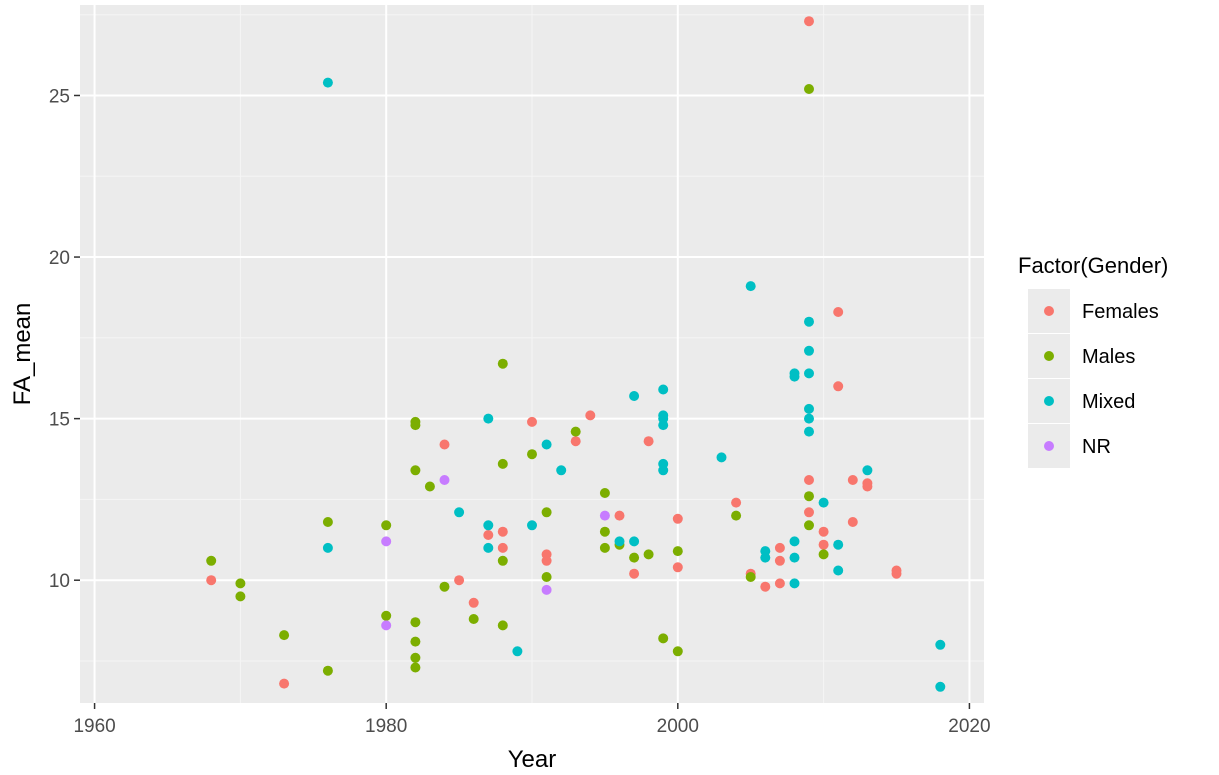  I want to click on legend: Factor(Gender) Females Males Mixed NR, so click(1093, 360).